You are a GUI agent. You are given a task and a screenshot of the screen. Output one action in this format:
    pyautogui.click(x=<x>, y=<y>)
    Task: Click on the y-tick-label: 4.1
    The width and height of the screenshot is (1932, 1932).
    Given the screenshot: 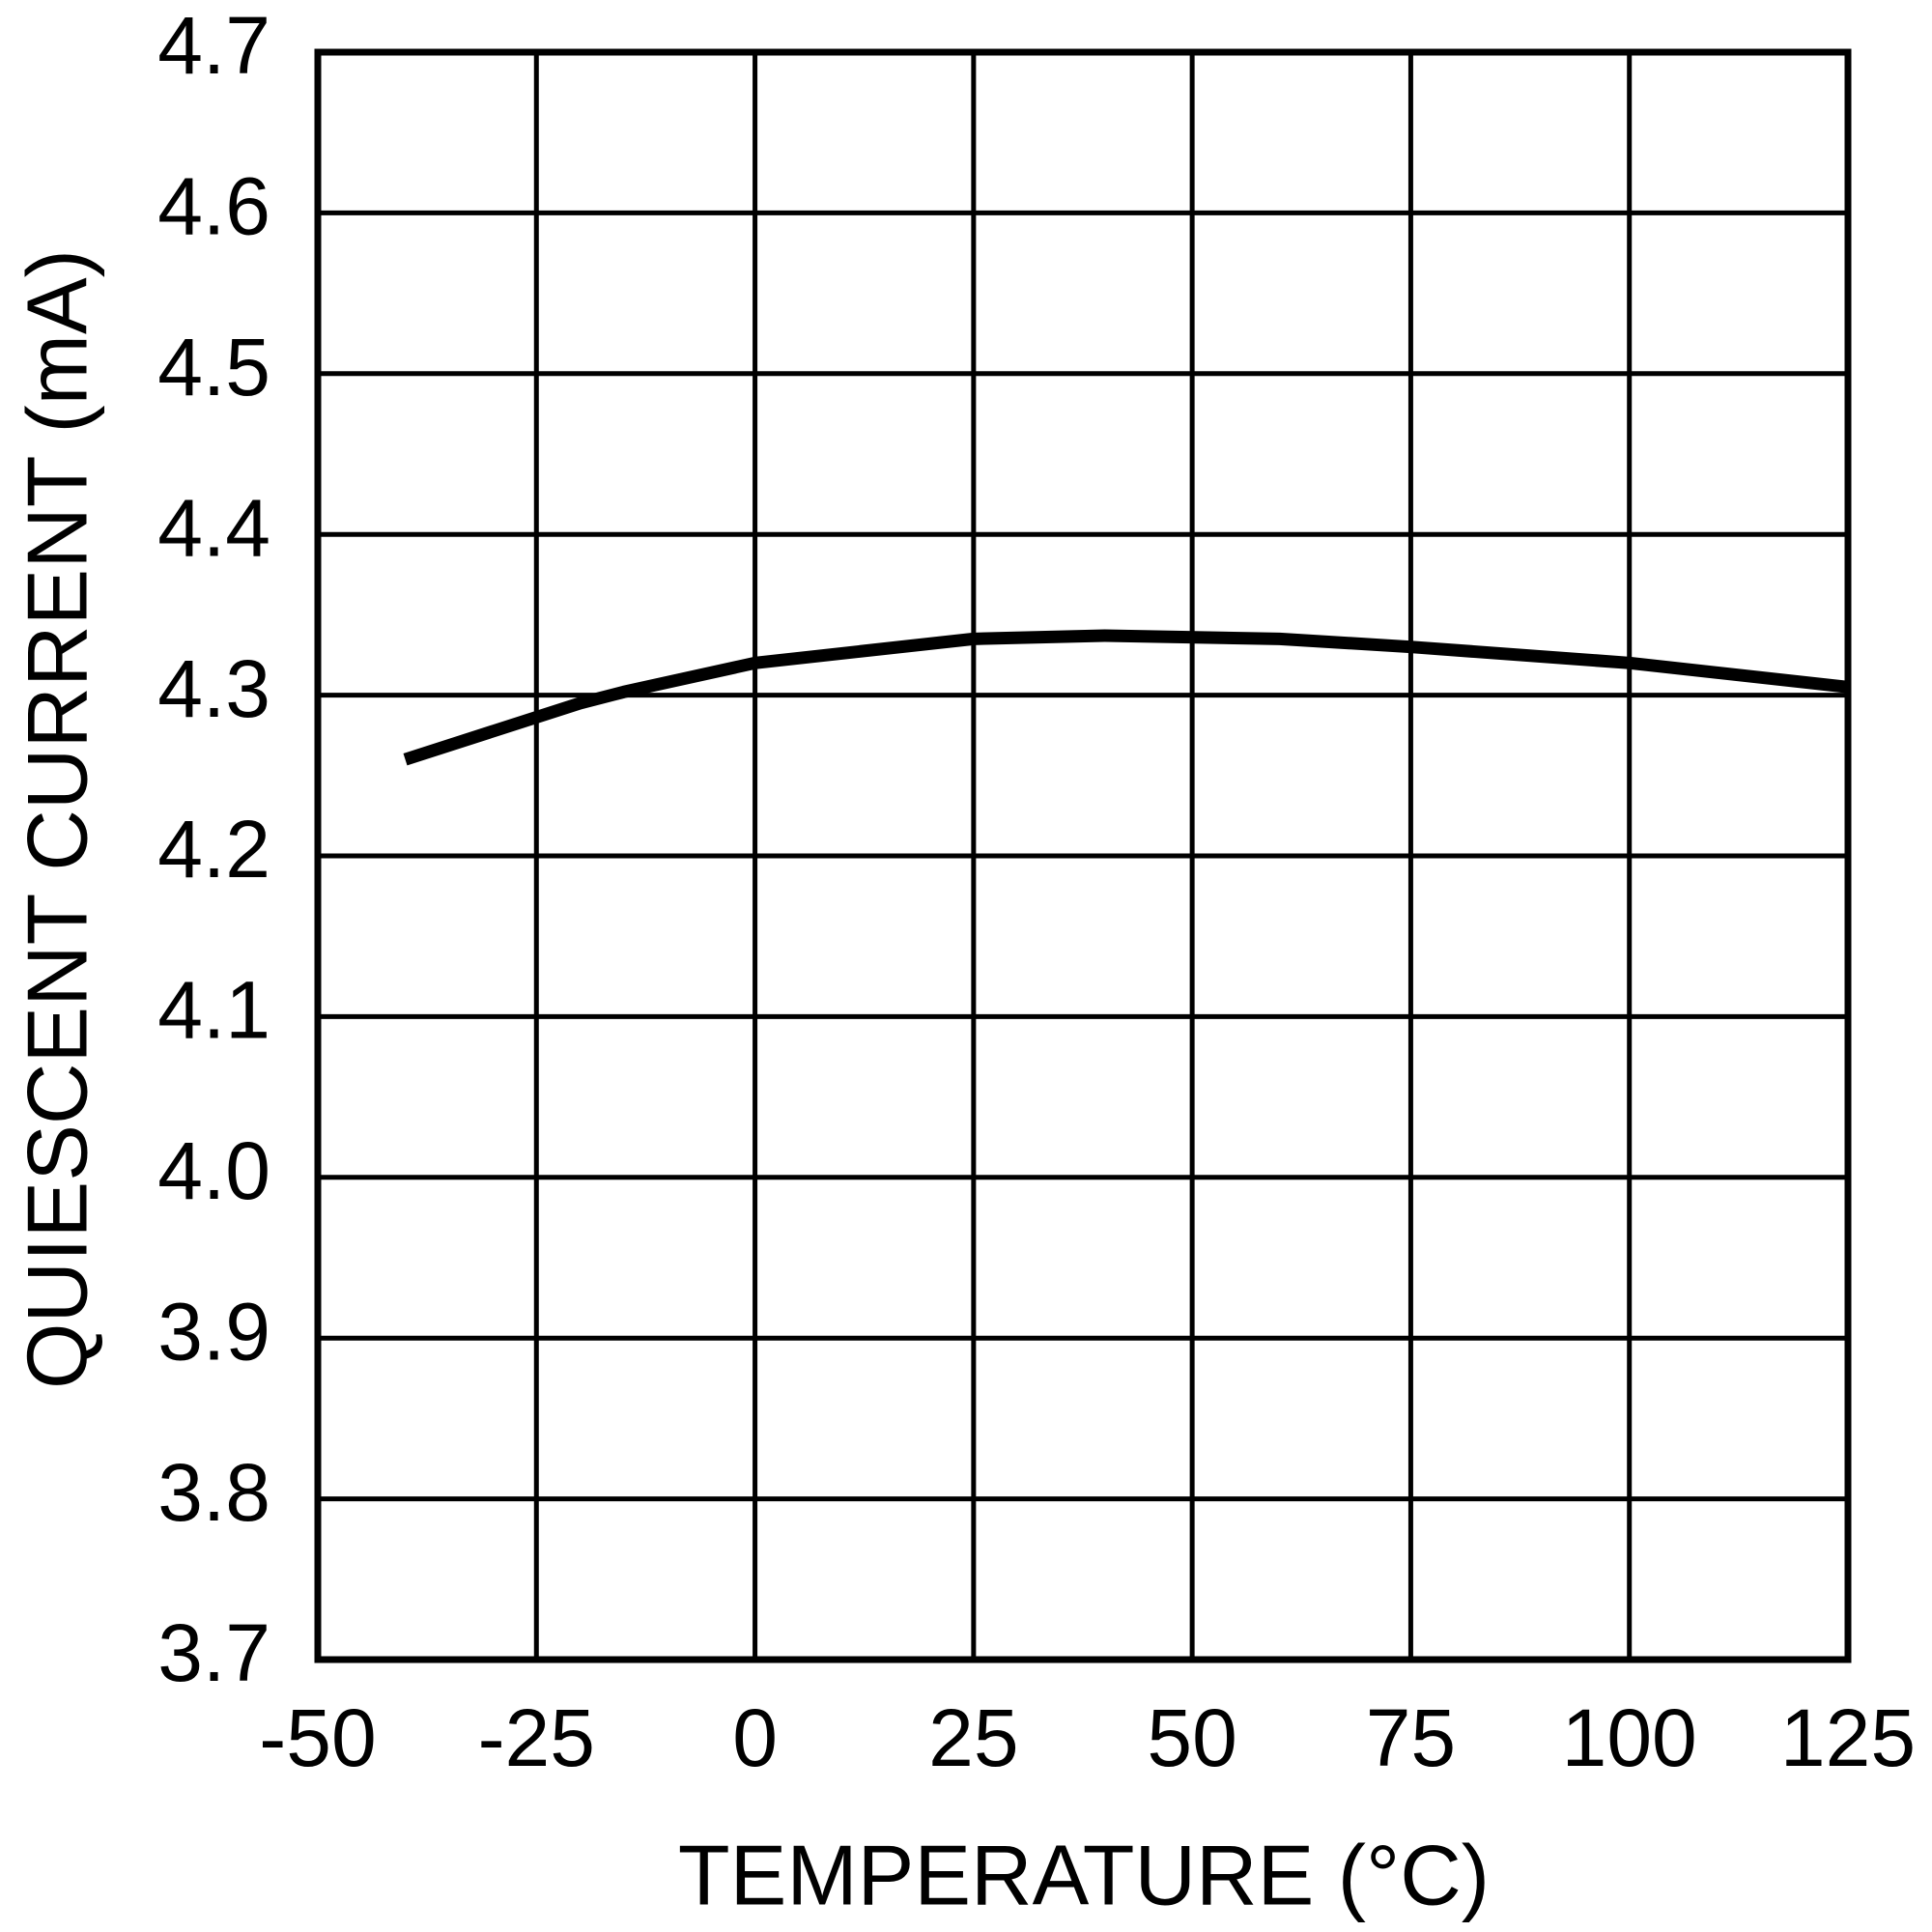 What is the action you would take?
    pyautogui.click(x=213, y=1011)
    